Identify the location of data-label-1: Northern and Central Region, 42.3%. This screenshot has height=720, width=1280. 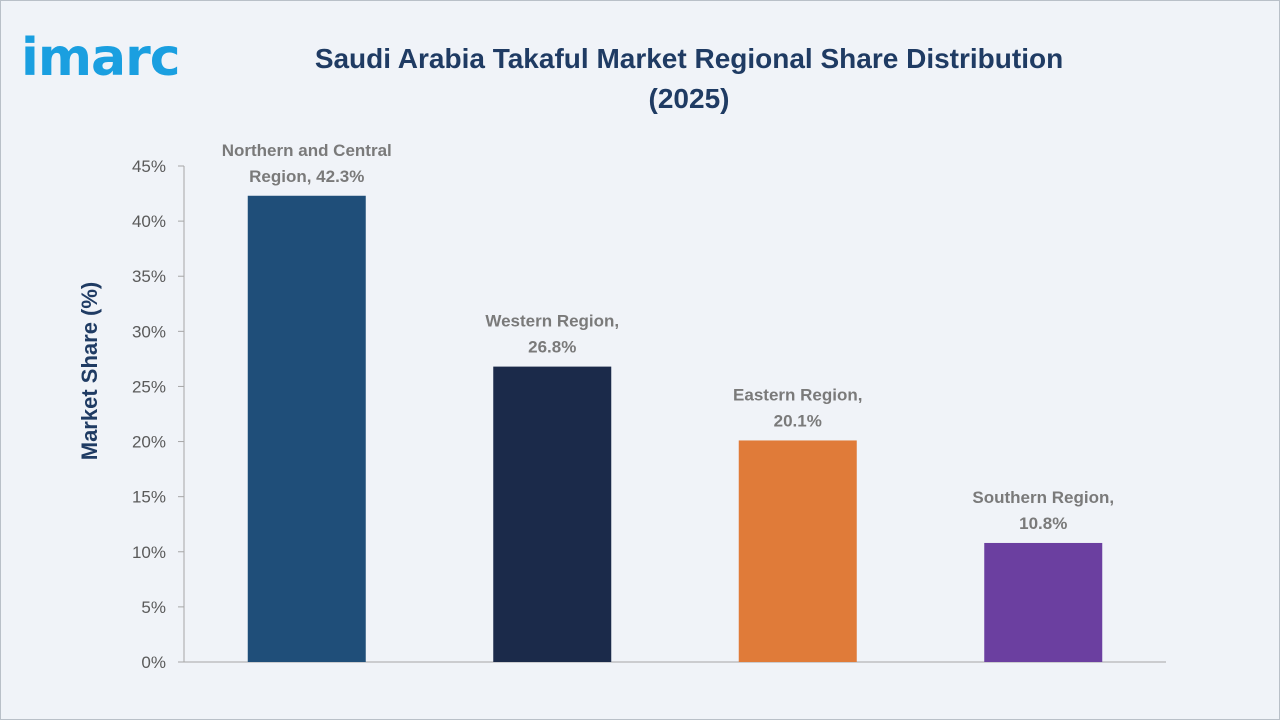
(307, 163).